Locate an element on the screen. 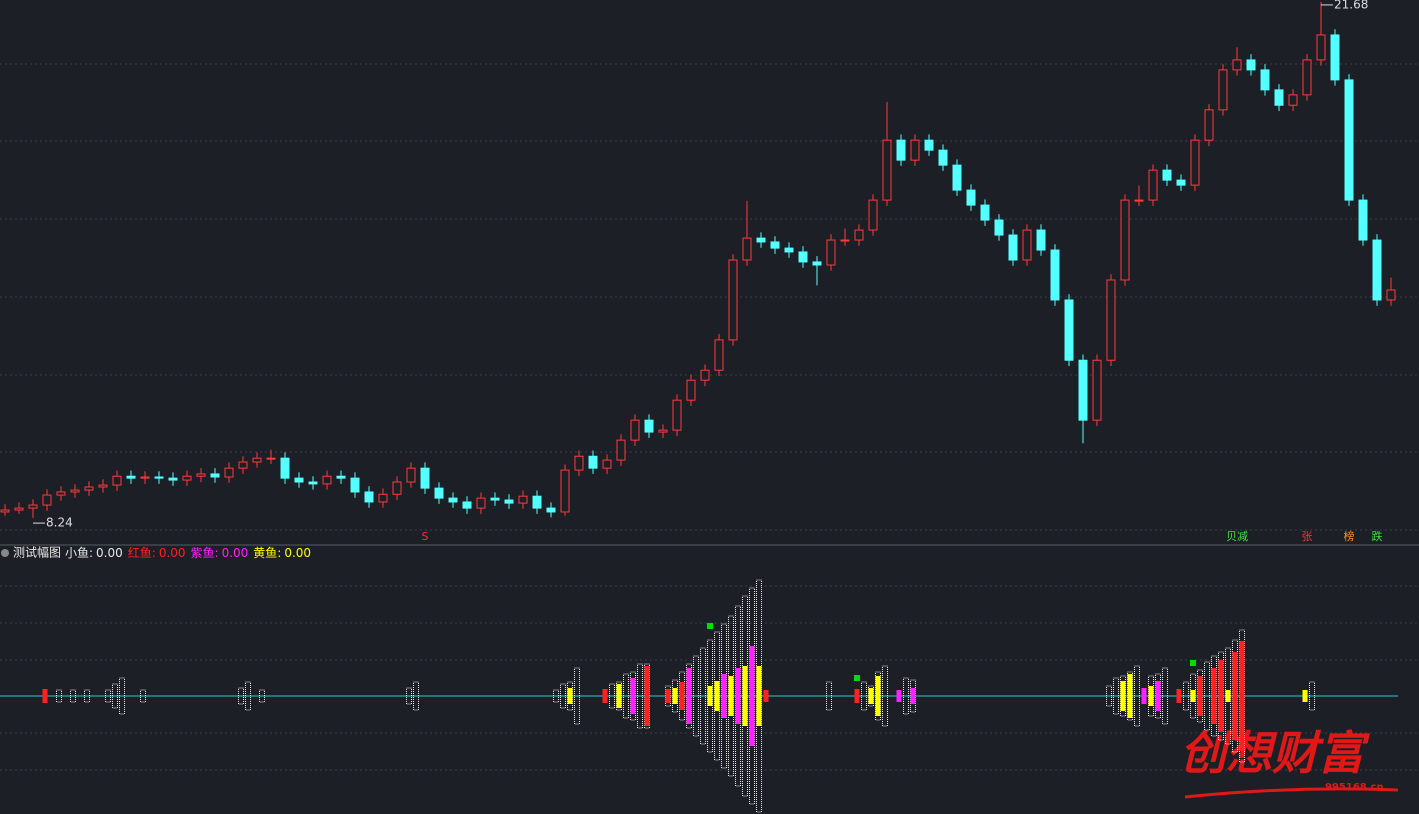 This screenshot has width=1419, height=814. legend-entry: 紫鱼: 0.00 is located at coordinates (220, 553).